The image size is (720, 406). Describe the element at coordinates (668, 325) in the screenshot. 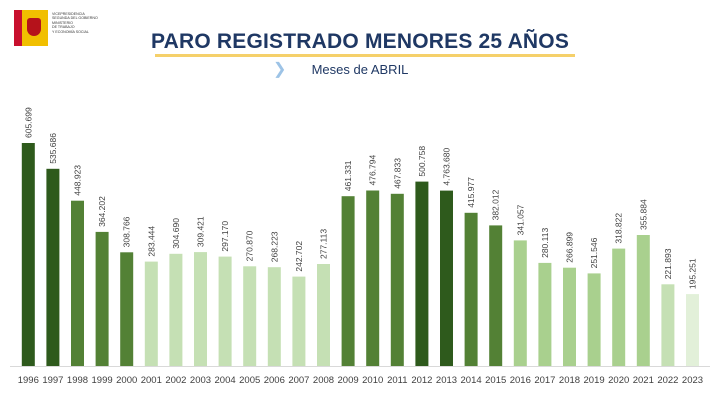

I see `bar-2022` at that location.